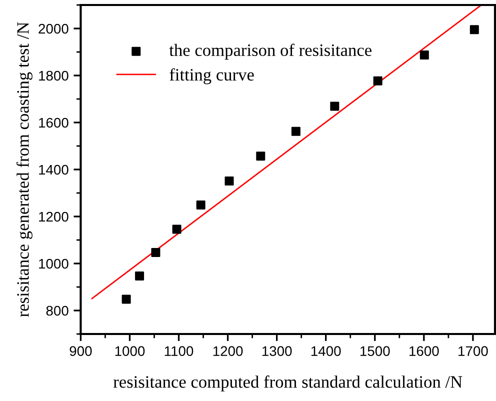 Image resolution: width=496 pixels, height=401 pixels. I want to click on y-tick-label: 1000, so click(53, 263).